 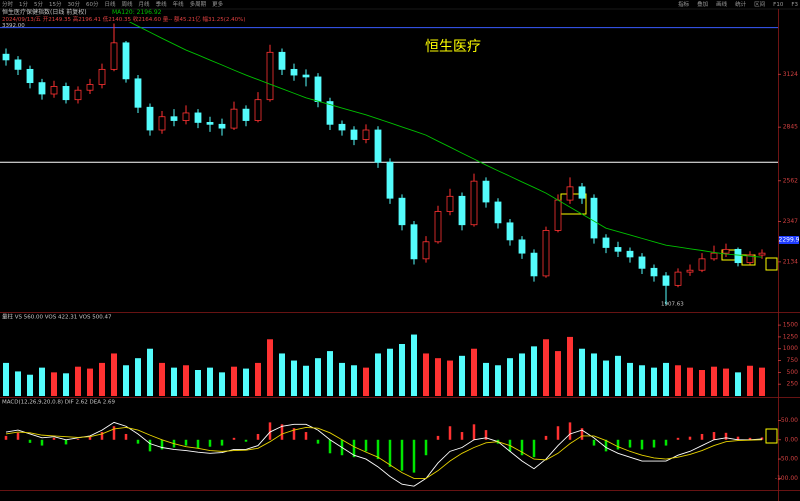 What do you see at coordinates (55, 4) in the screenshot?
I see `toolbar-item: 15分` at bounding box center [55, 4].